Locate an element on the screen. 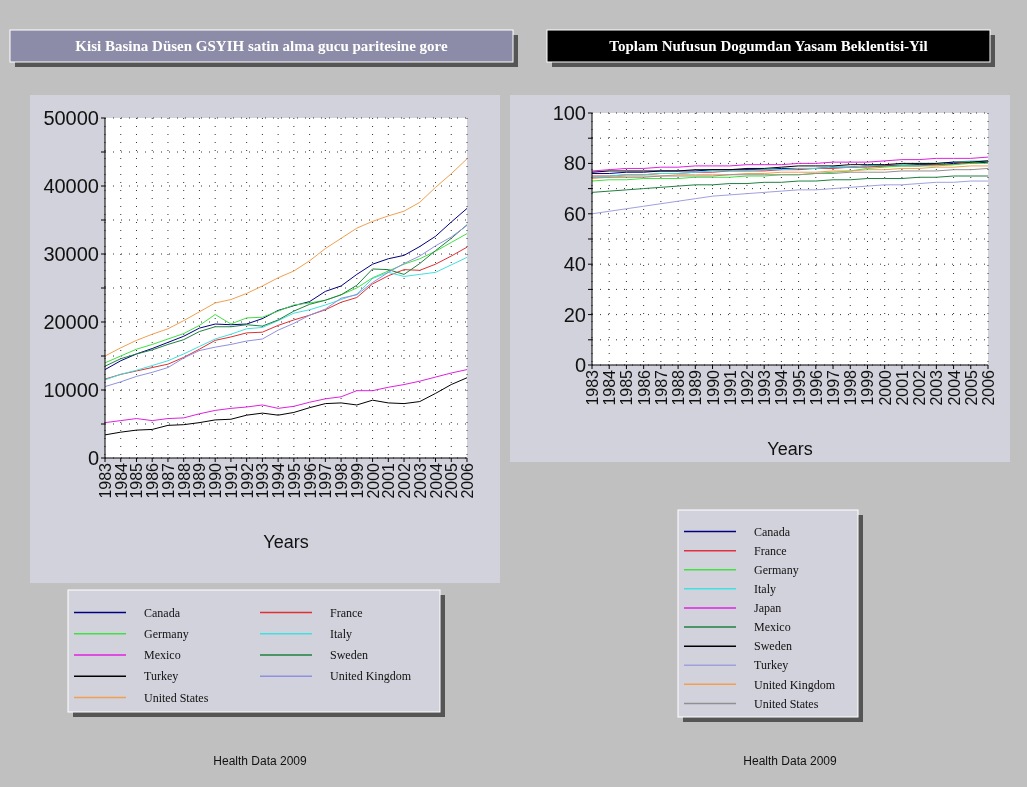 This screenshot has width=1027, height=787. chart-title: Toplam Nufusun Dogumdan Yasam Beklentisi-Yil is located at coordinates (768, 46).